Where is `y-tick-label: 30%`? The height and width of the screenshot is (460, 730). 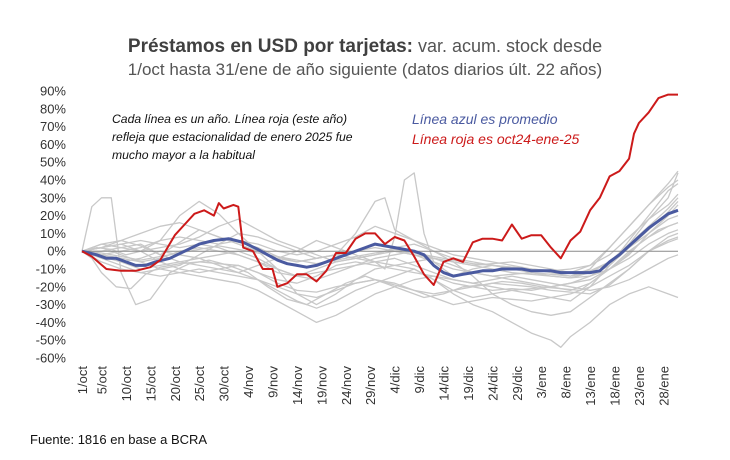 y-tick-label: 30% is located at coordinates (53, 197).